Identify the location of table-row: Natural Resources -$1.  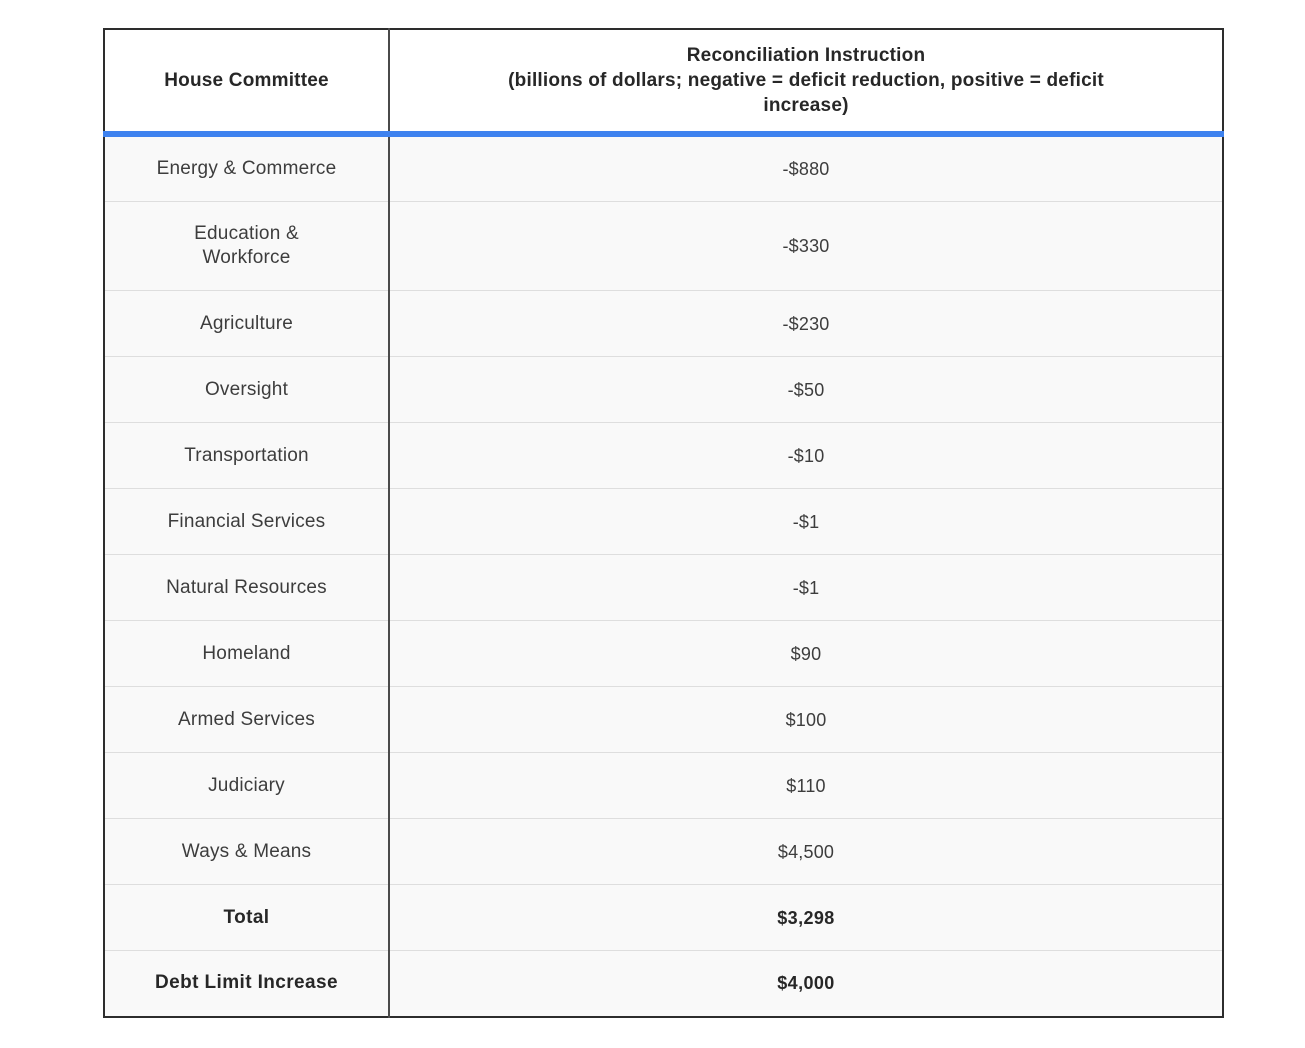
(663, 587).